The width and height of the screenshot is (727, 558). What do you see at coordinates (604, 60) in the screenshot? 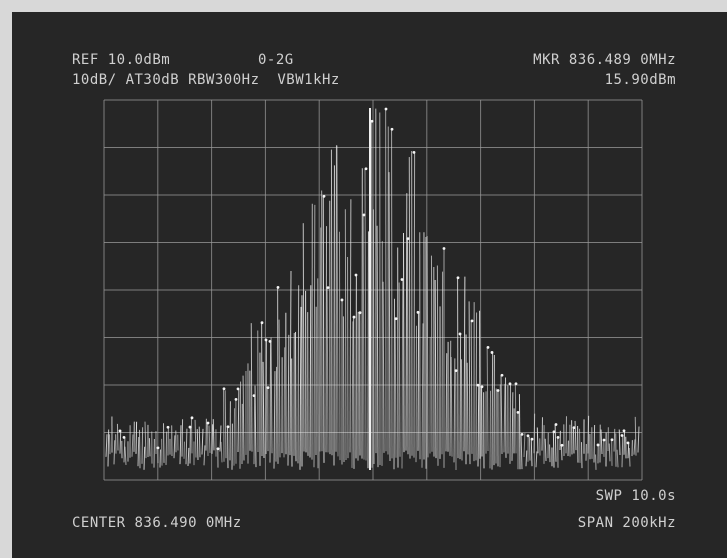
I see `marker-frequency: MKR 836.489 0MHz` at bounding box center [604, 60].